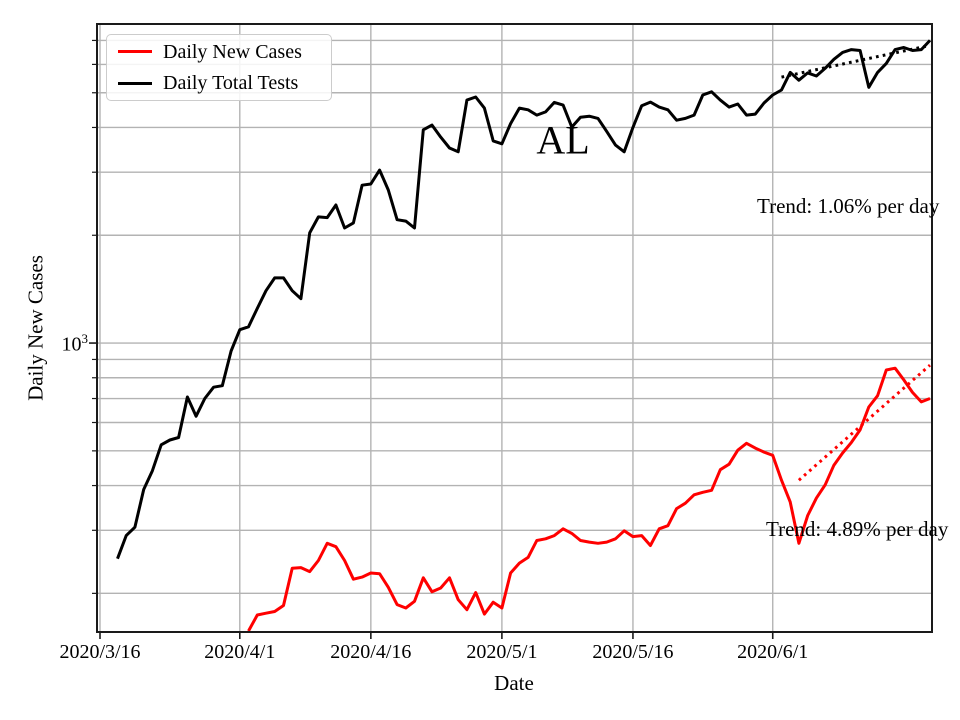  I want to click on legend-label: Daily Total Tests, so click(231, 83).